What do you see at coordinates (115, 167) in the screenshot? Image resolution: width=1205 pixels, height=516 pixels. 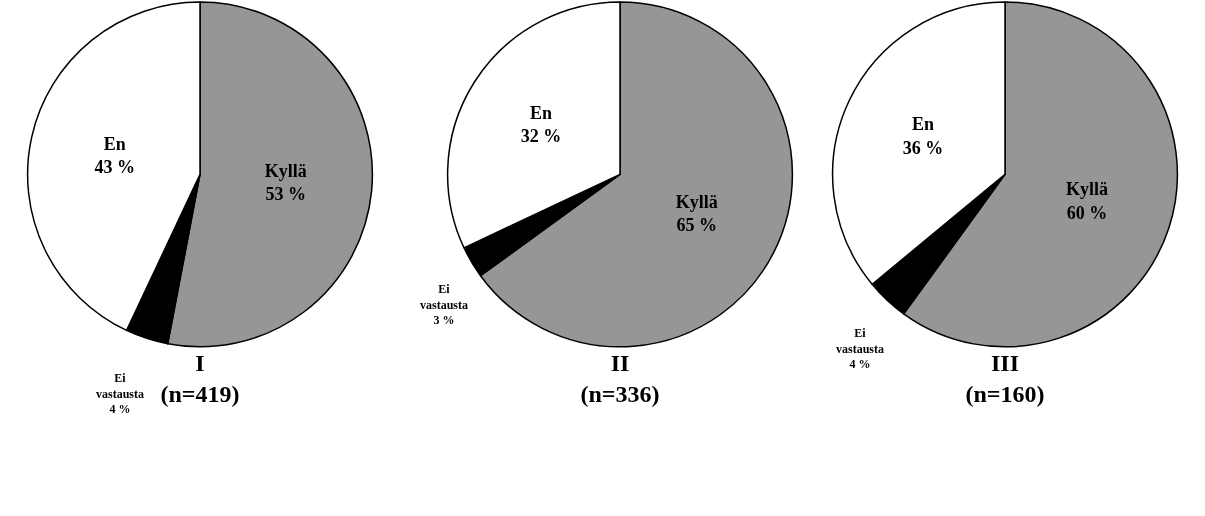 I see `data-label: 43 %` at bounding box center [115, 167].